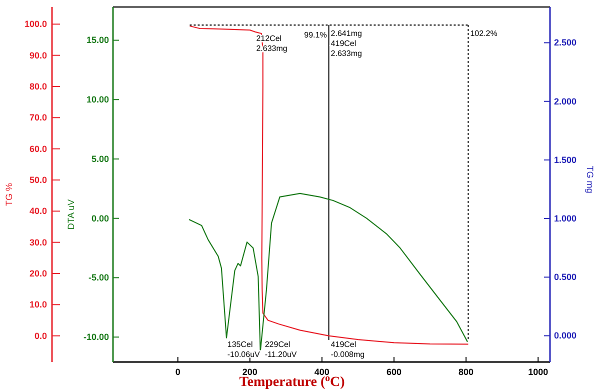 This screenshot has width=596, height=390. Describe the element at coordinates (38, 242) in the screenshot. I see `y2-tick-label: 30.0` at that location.